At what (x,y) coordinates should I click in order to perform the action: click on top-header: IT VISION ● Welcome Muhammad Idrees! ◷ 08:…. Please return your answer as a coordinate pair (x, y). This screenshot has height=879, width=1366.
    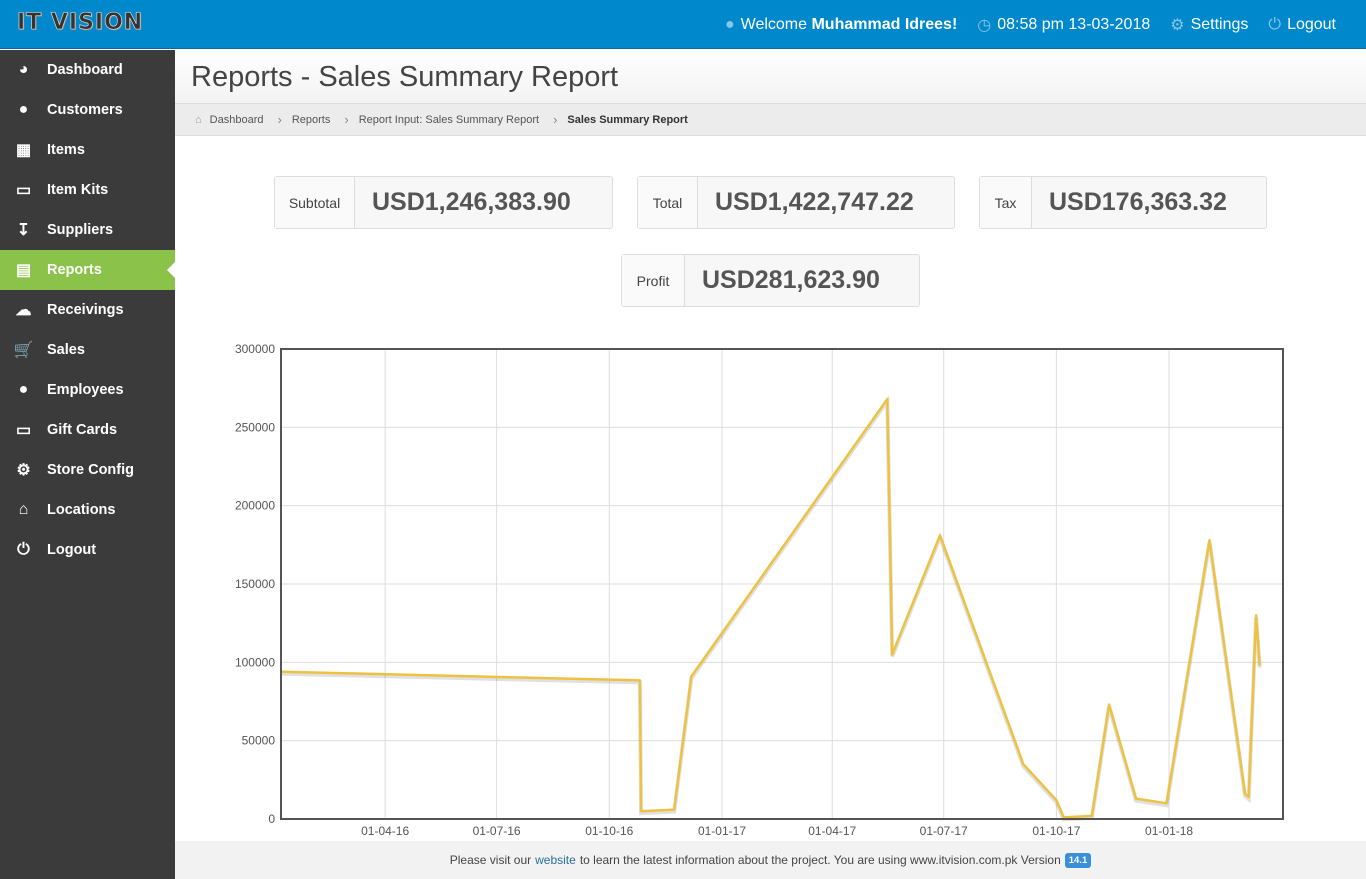
    Looking at the image, I should click on (683, 24).